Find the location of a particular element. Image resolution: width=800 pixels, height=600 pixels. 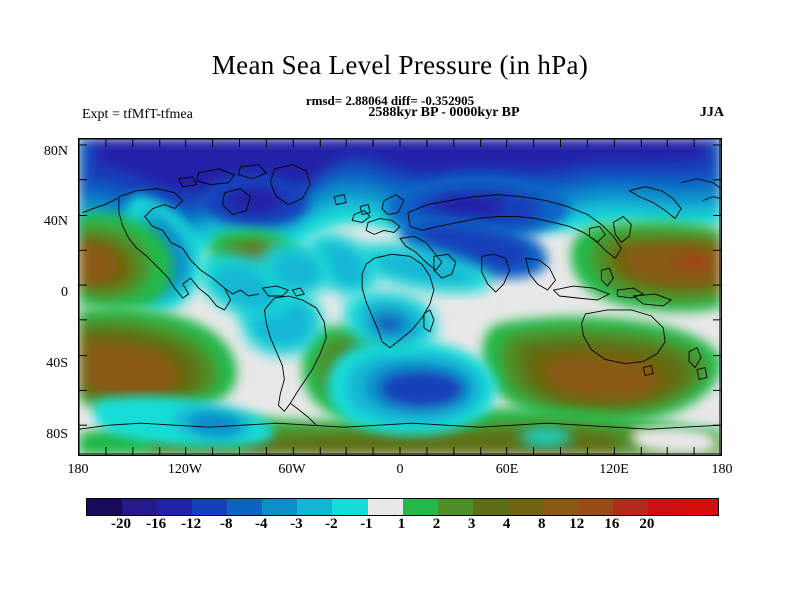

experiment-label: Expt = tfMfT-tfmea is located at coordinates (137, 114).